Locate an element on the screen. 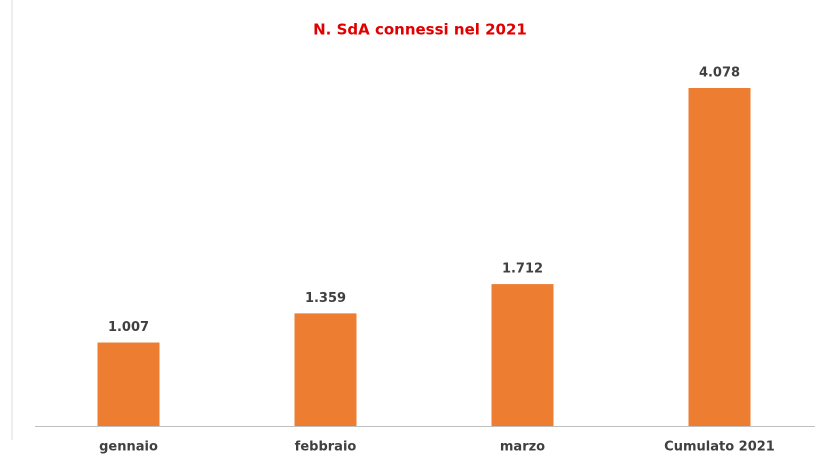  x-tick-label: Cumulato 2021 is located at coordinates (719, 447).